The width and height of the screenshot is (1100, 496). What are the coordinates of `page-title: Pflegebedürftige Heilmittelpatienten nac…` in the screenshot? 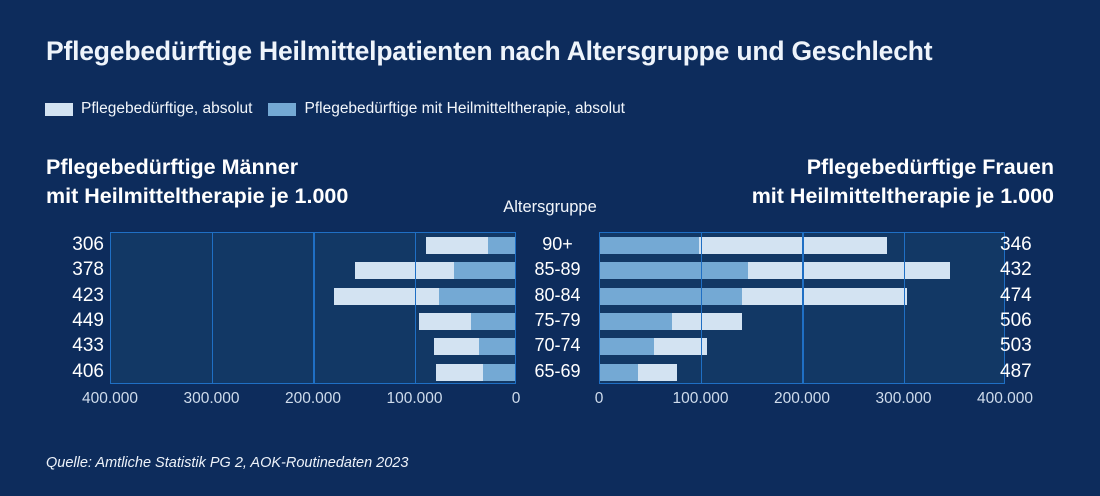 It's located at (489, 51).